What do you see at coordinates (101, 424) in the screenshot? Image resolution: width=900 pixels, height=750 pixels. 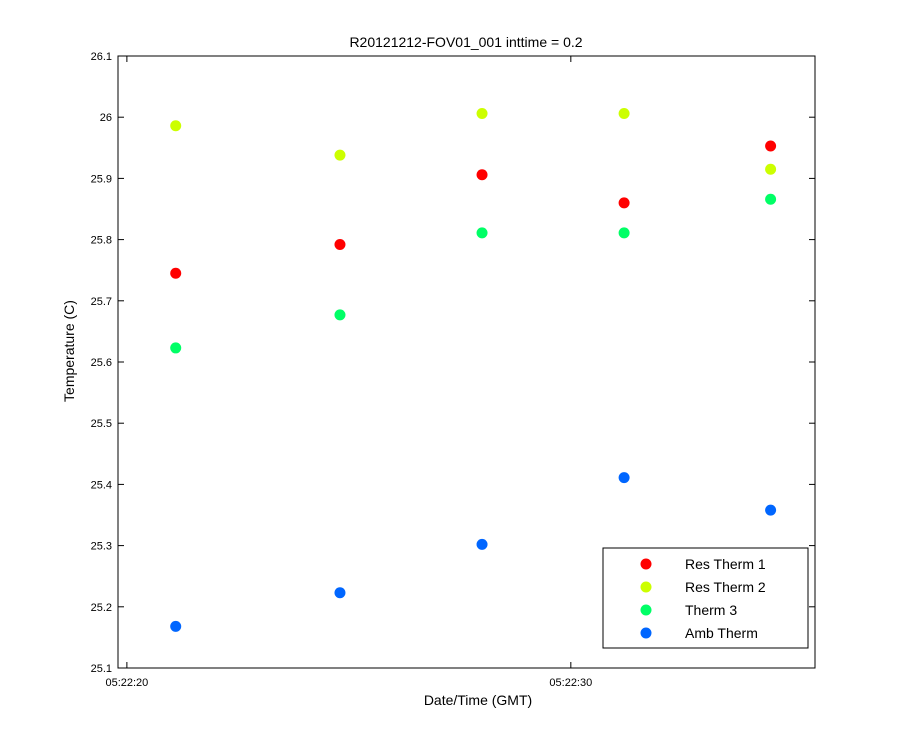 I see `y-tick-label: 25.5` at bounding box center [101, 424].